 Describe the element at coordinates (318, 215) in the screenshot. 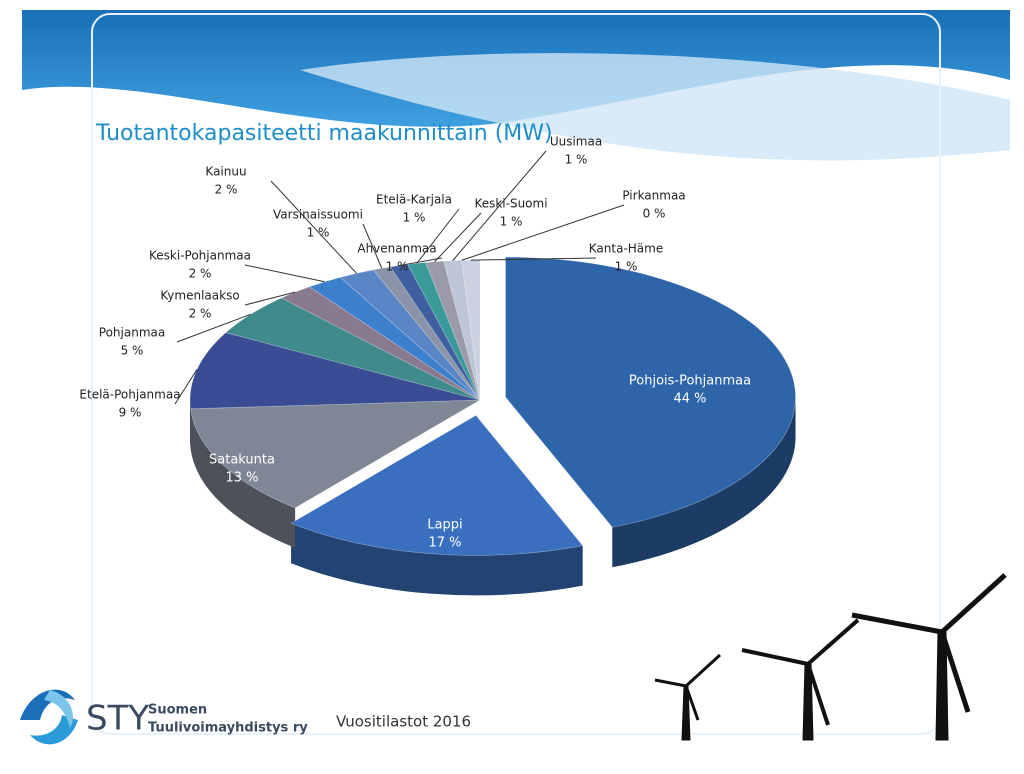

I see `slice-label: Varsinaissuomi` at that location.